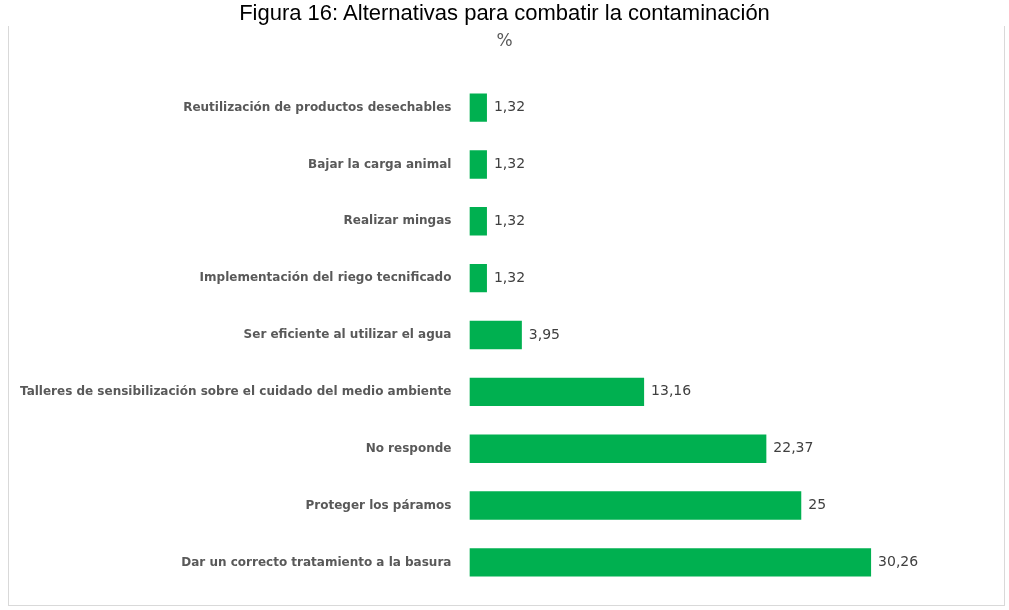  I want to click on y-tick-label: Proteger los páramos, so click(378, 504).